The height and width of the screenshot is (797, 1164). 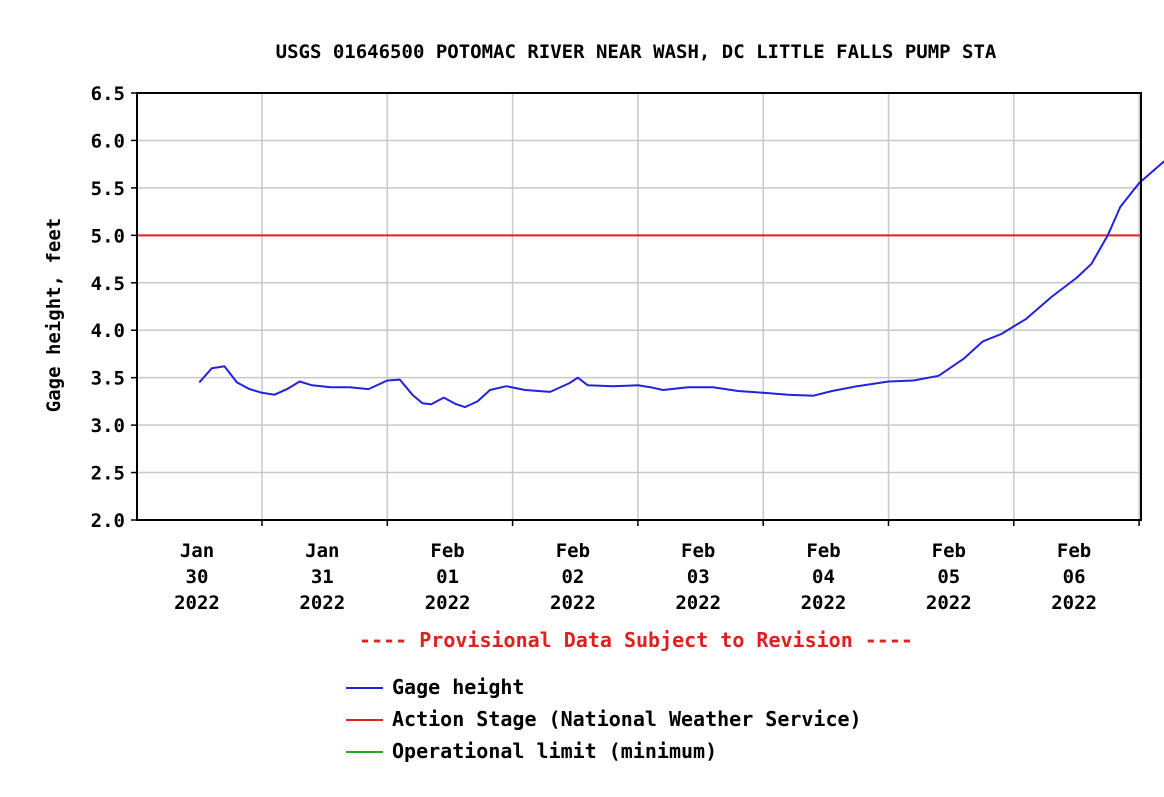 What do you see at coordinates (447, 577) in the screenshot?
I see `x-tick-label-day: 01` at bounding box center [447, 577].